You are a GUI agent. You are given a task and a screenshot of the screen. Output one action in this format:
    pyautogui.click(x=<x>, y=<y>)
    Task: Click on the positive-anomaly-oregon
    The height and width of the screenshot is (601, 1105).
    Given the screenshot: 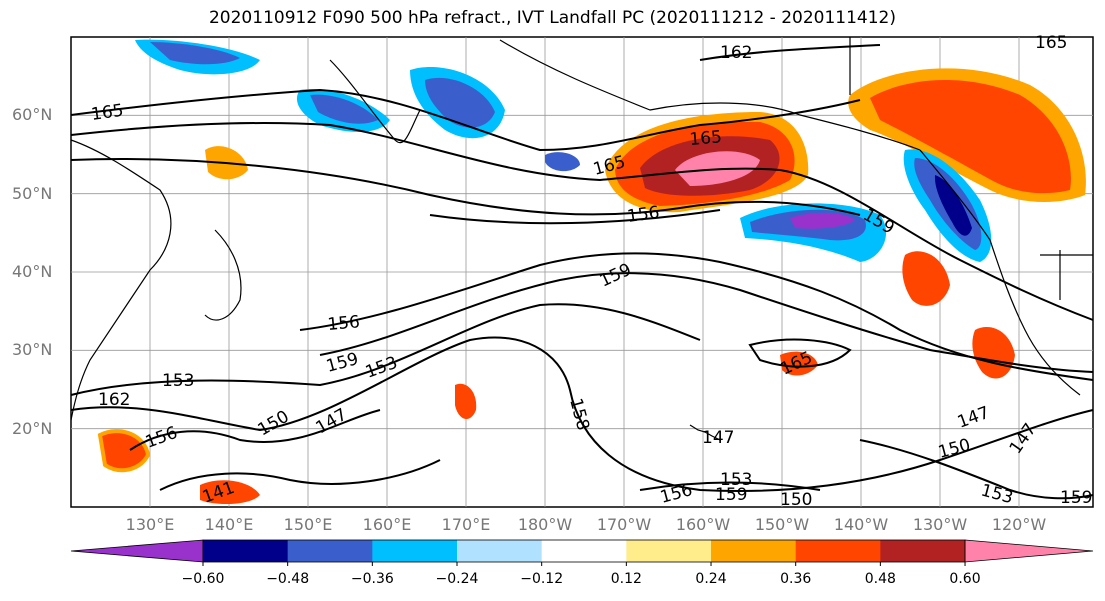 What is the action you would take?
    pyautogui.click(x=926, y=278)
    